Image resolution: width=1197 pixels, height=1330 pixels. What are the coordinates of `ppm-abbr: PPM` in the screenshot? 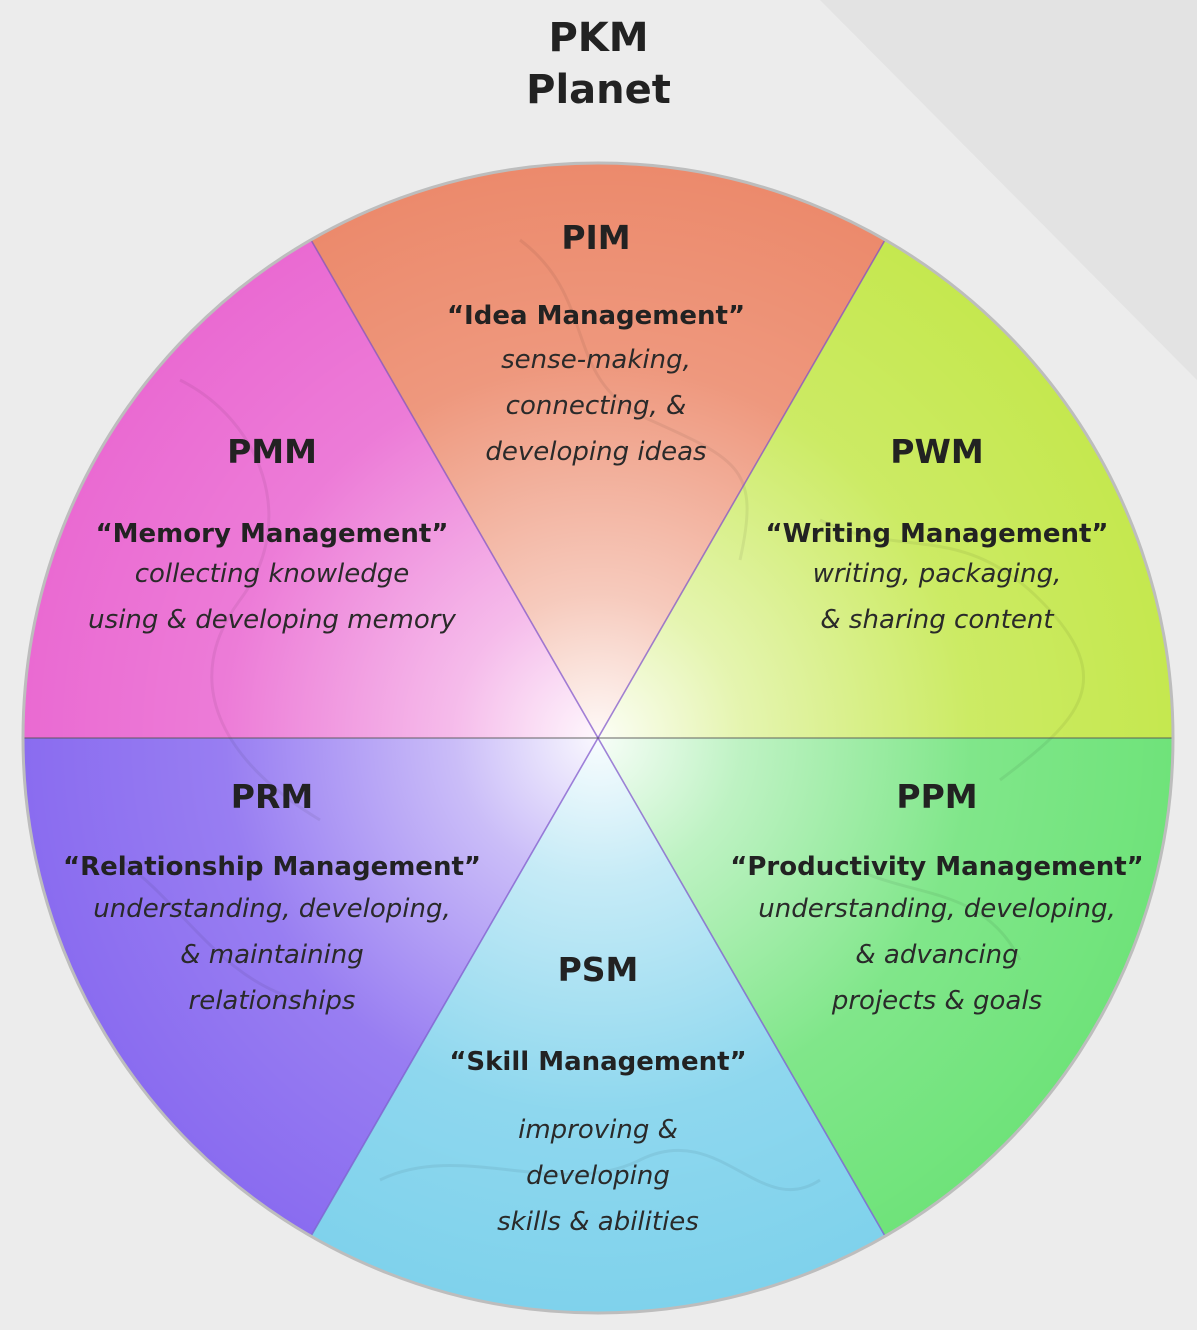 It's located at (937, 796).